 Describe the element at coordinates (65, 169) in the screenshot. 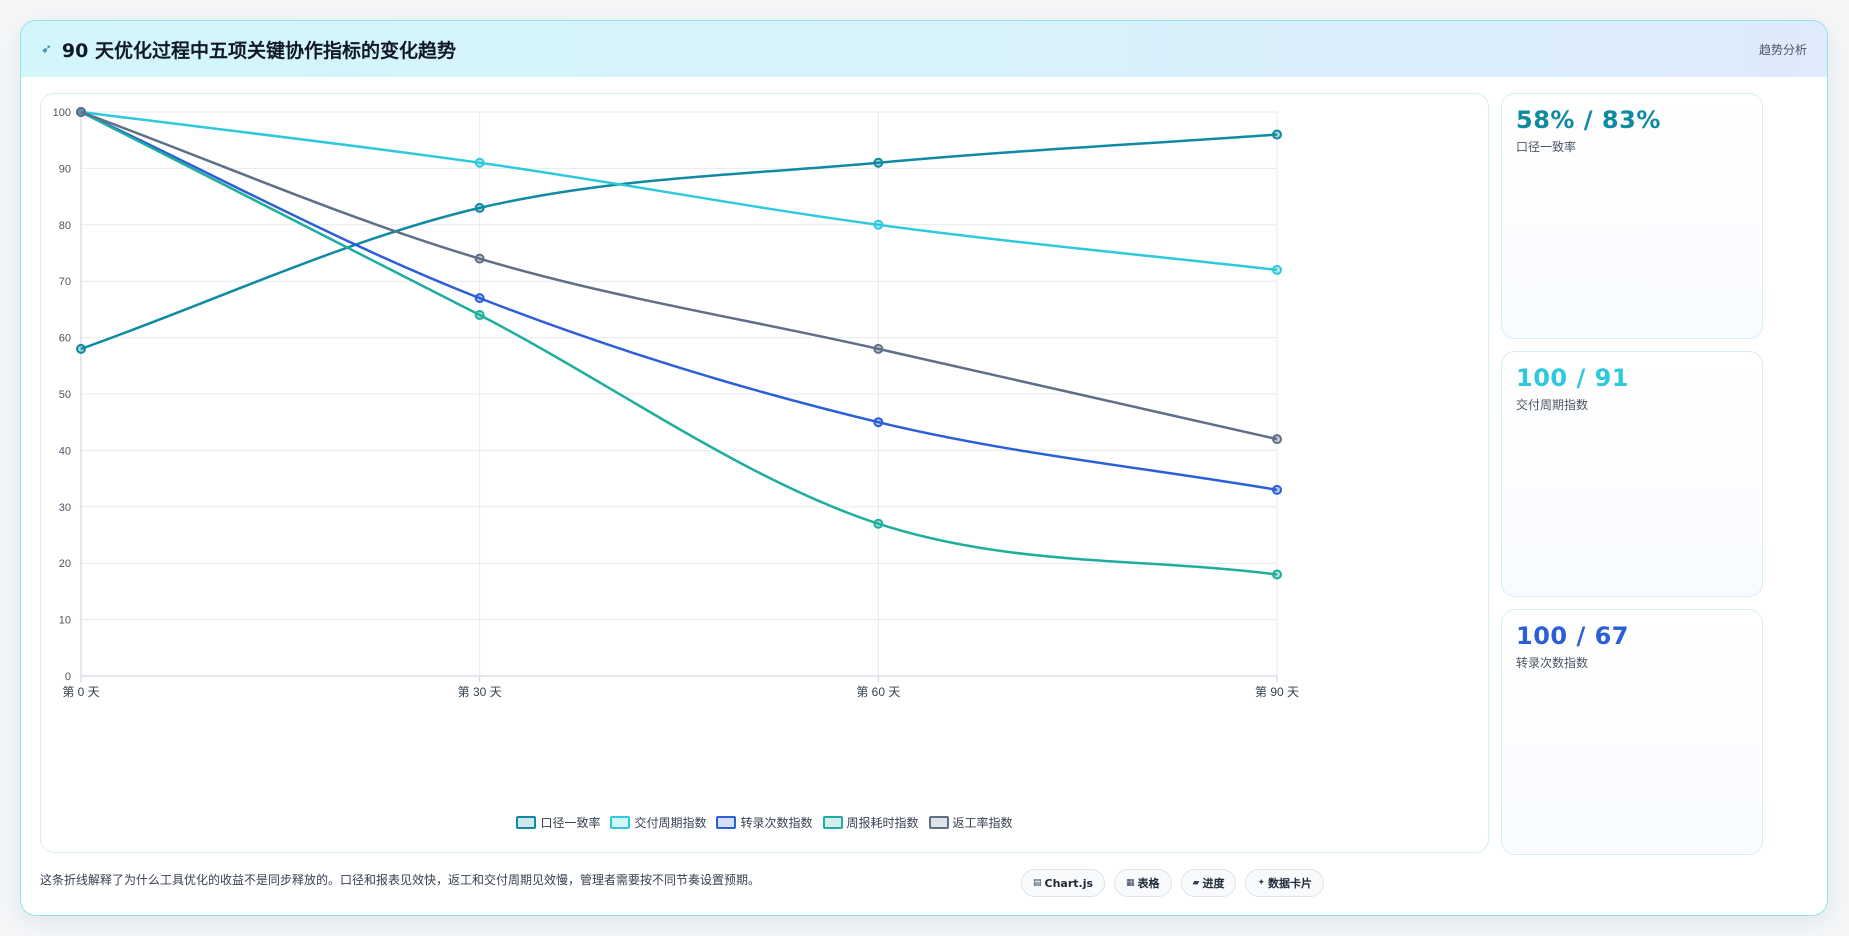

I see `y-tick-label: 90` at that location.